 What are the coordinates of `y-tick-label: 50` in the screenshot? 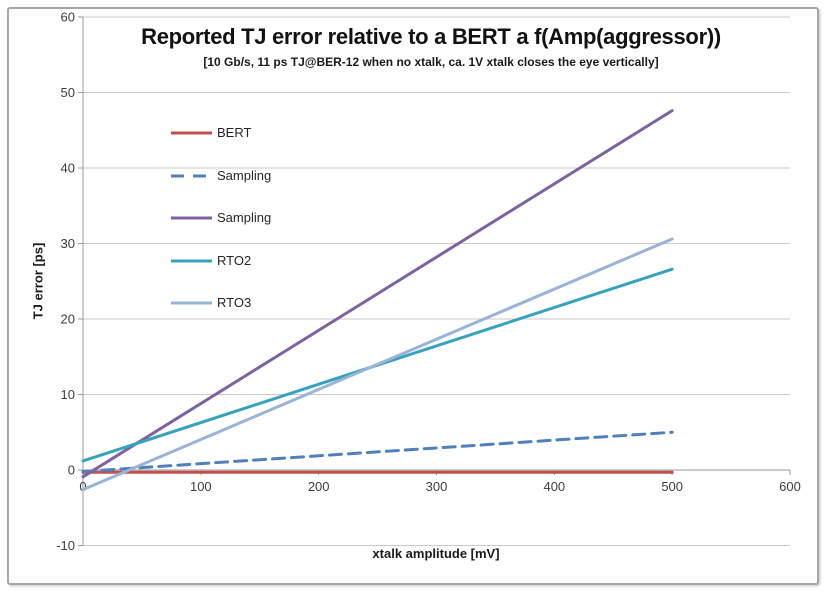 It's located at (68, 92).